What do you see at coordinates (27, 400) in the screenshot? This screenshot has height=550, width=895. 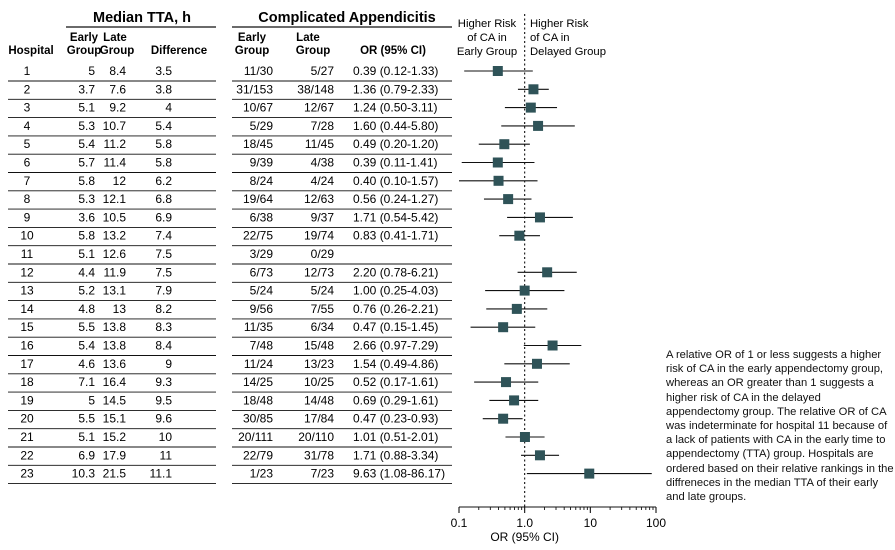 I see `cell-hospital: 19` at bounding box center [27, 400].